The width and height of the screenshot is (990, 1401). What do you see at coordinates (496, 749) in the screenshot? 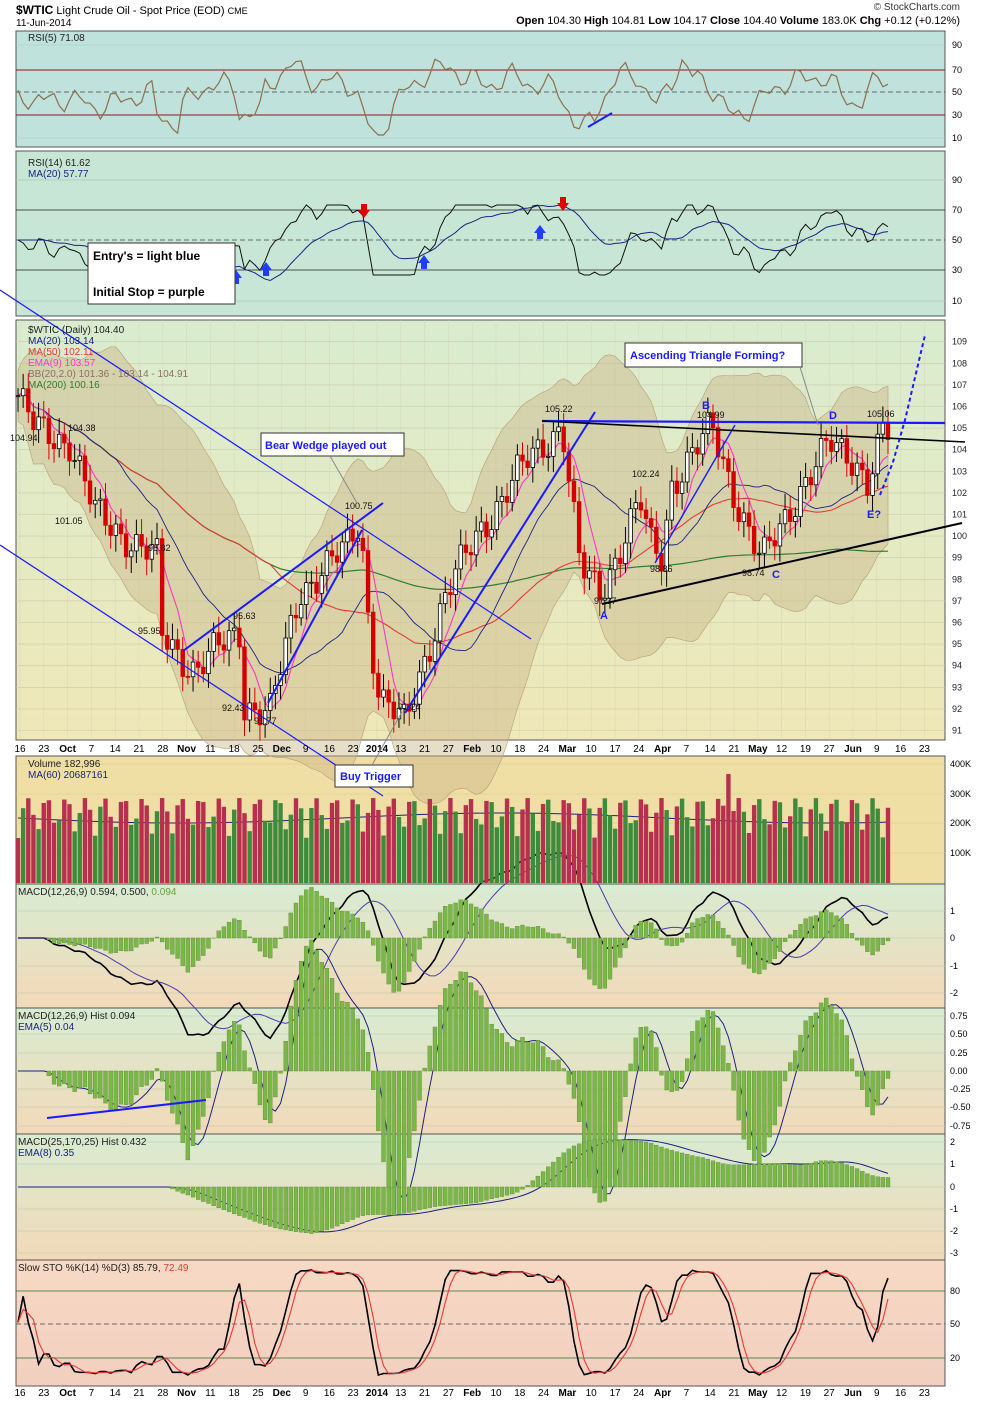
I see `x-tick-label: 10` at bounding box center [496, 749].